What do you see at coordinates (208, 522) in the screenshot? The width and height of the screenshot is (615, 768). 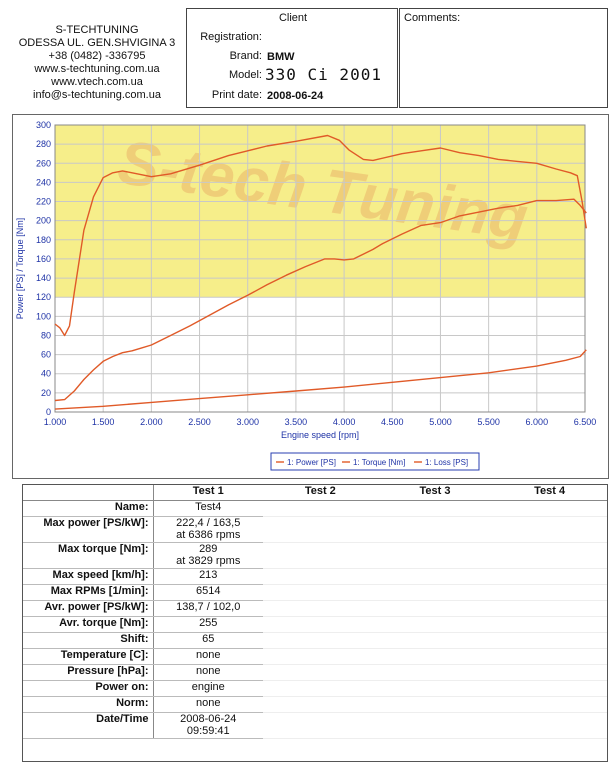 I see `row-value-line: 222,4 / 163,5` at bounding box center [208, 522].